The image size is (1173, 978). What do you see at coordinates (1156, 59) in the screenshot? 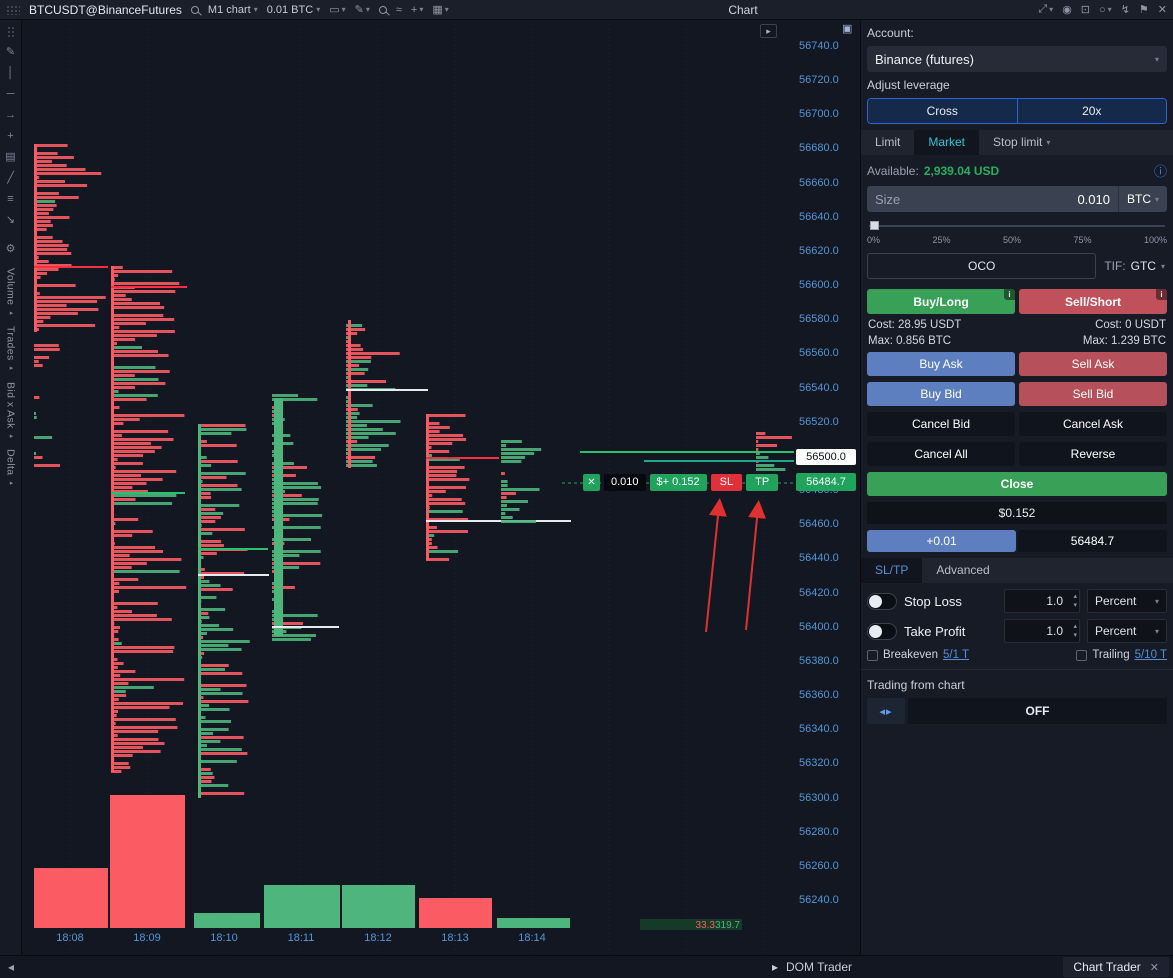
I see `chevron-down-icon: ▾` at bounding box center [1156, 59].